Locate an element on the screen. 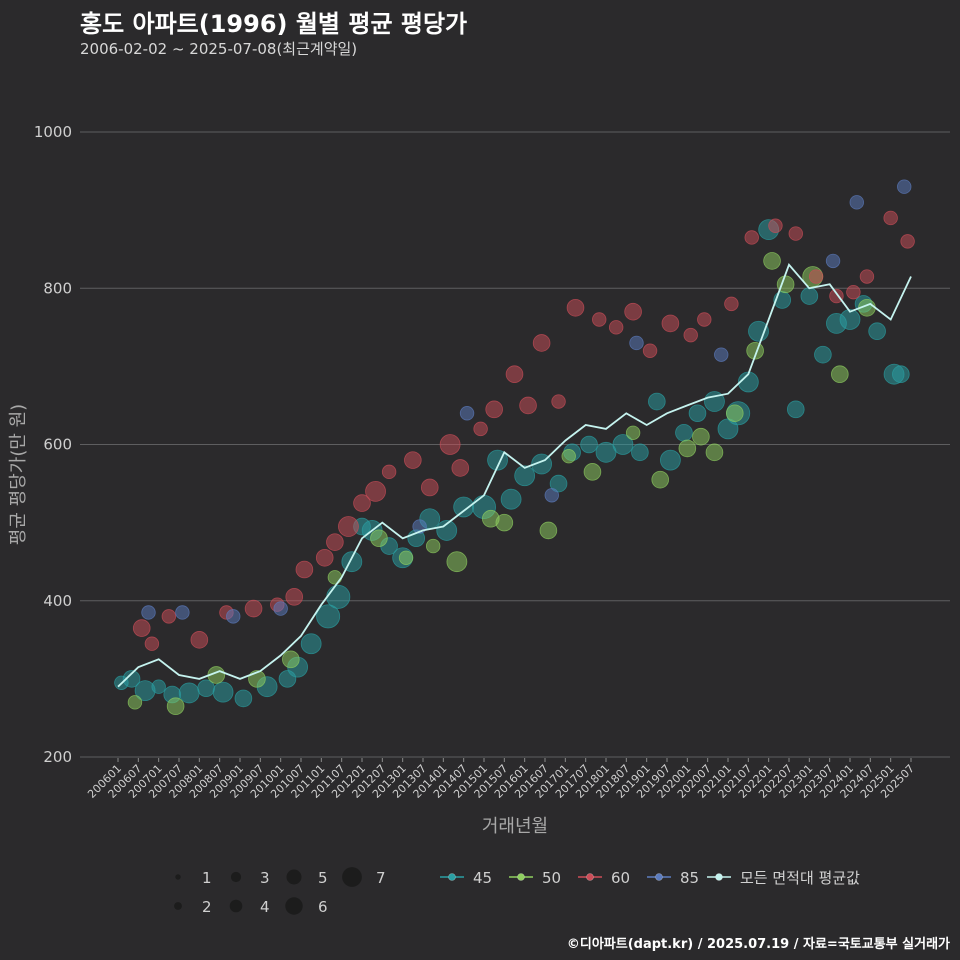 This screenshot has width=960, height=960. size-legend-label: 4 is located at coordinates (265, 907).